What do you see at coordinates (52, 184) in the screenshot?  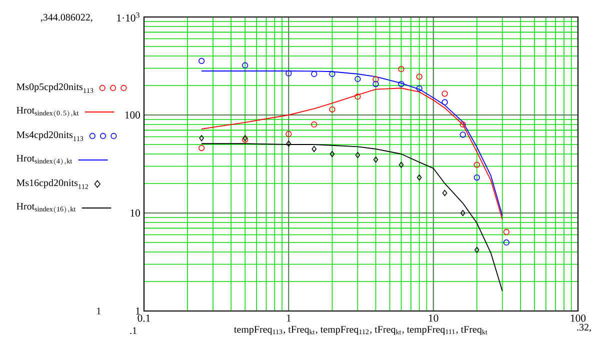 I see `legend-label: $\mathrm{Ms16cpd20nits}_{\mathrm{112}}$` at bounding box center [52, 184].